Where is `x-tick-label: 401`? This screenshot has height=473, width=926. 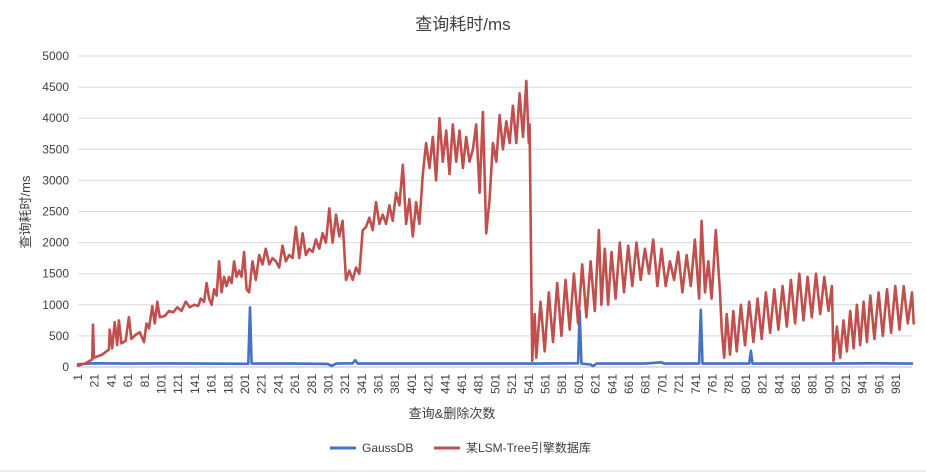
x-tick-label: 401 is located at coordinates (412, 384).